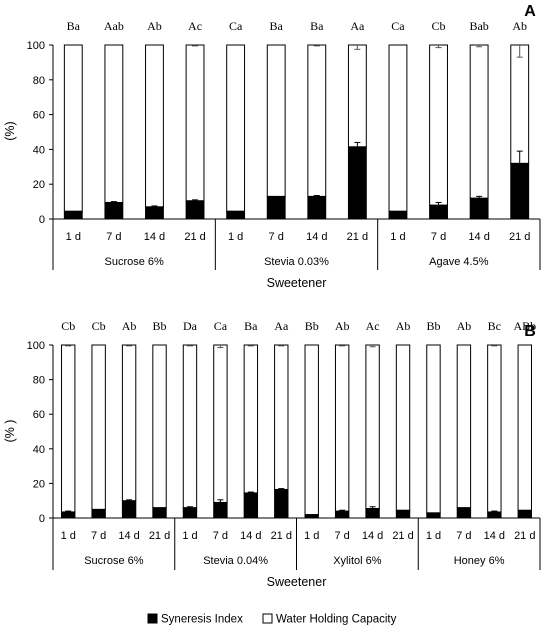  What do you see at coordinates (296, 262) in the screenshot?
I see `group-label: Stevia 0.03%` at bounding box center [296, 262].